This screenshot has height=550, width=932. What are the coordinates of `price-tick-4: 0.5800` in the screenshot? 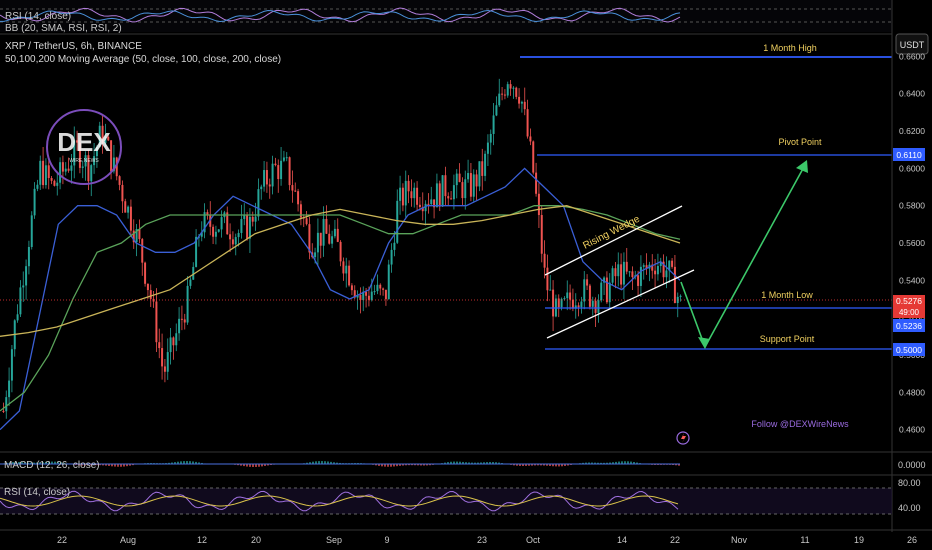 It's located at (912, 206).